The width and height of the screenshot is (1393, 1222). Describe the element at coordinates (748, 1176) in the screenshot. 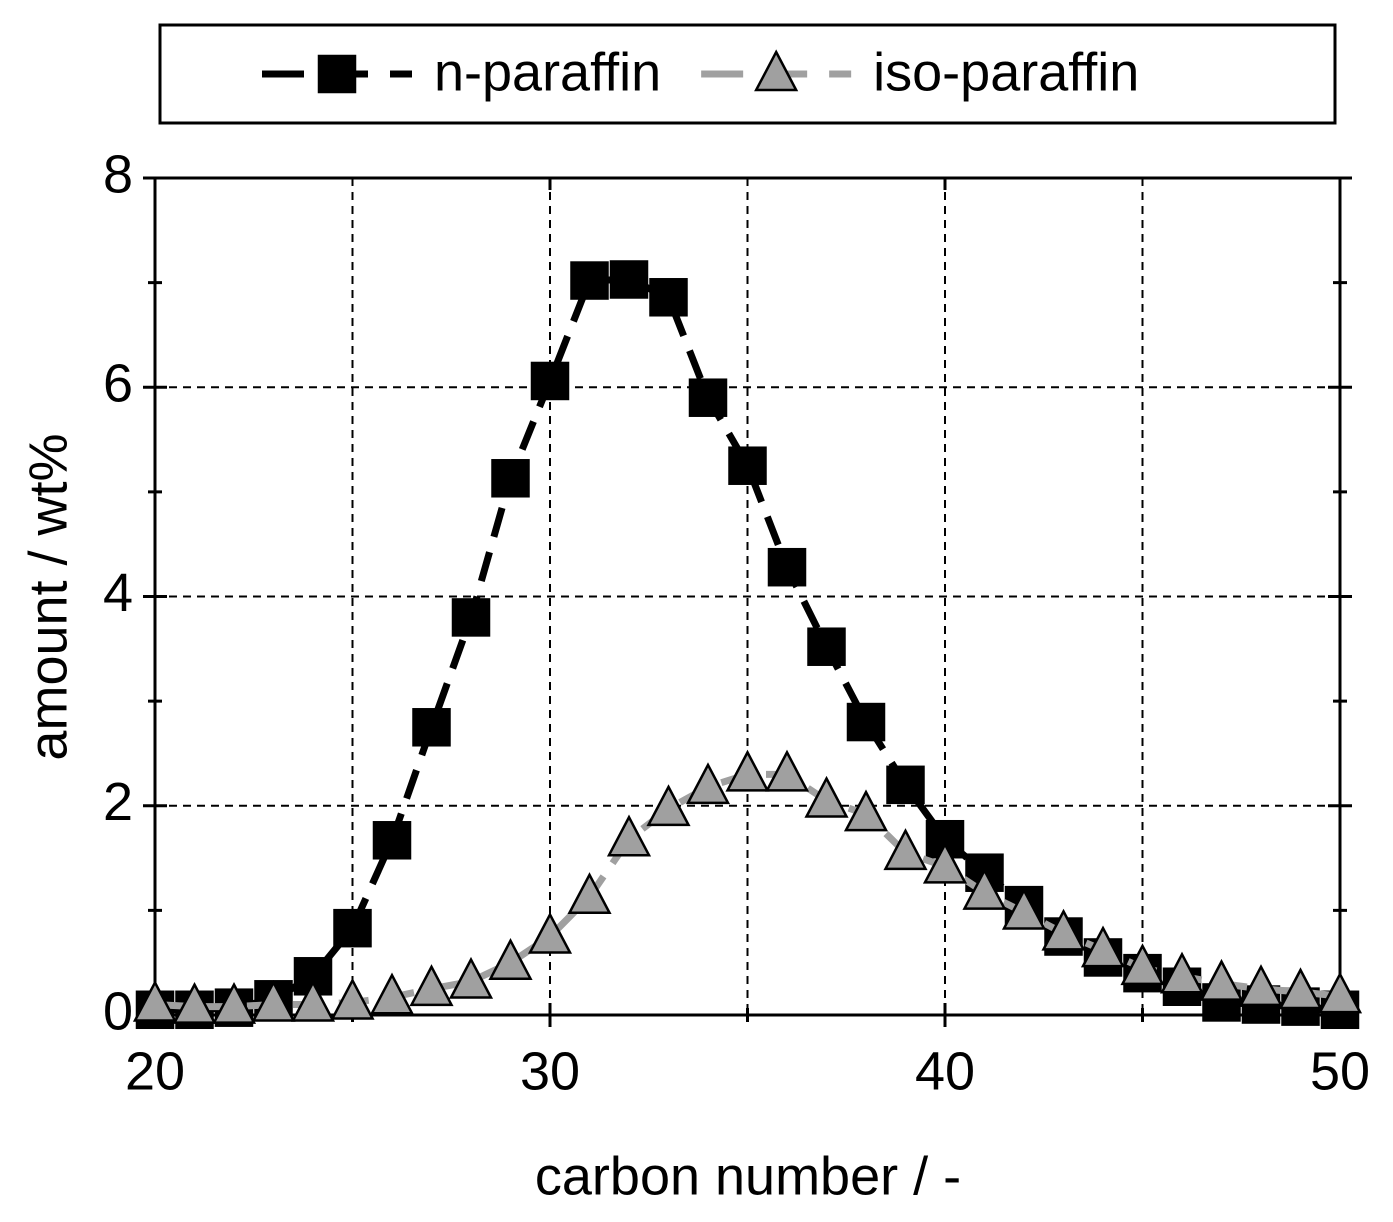

I see `x-axis-label: carbon number / -` at that location.